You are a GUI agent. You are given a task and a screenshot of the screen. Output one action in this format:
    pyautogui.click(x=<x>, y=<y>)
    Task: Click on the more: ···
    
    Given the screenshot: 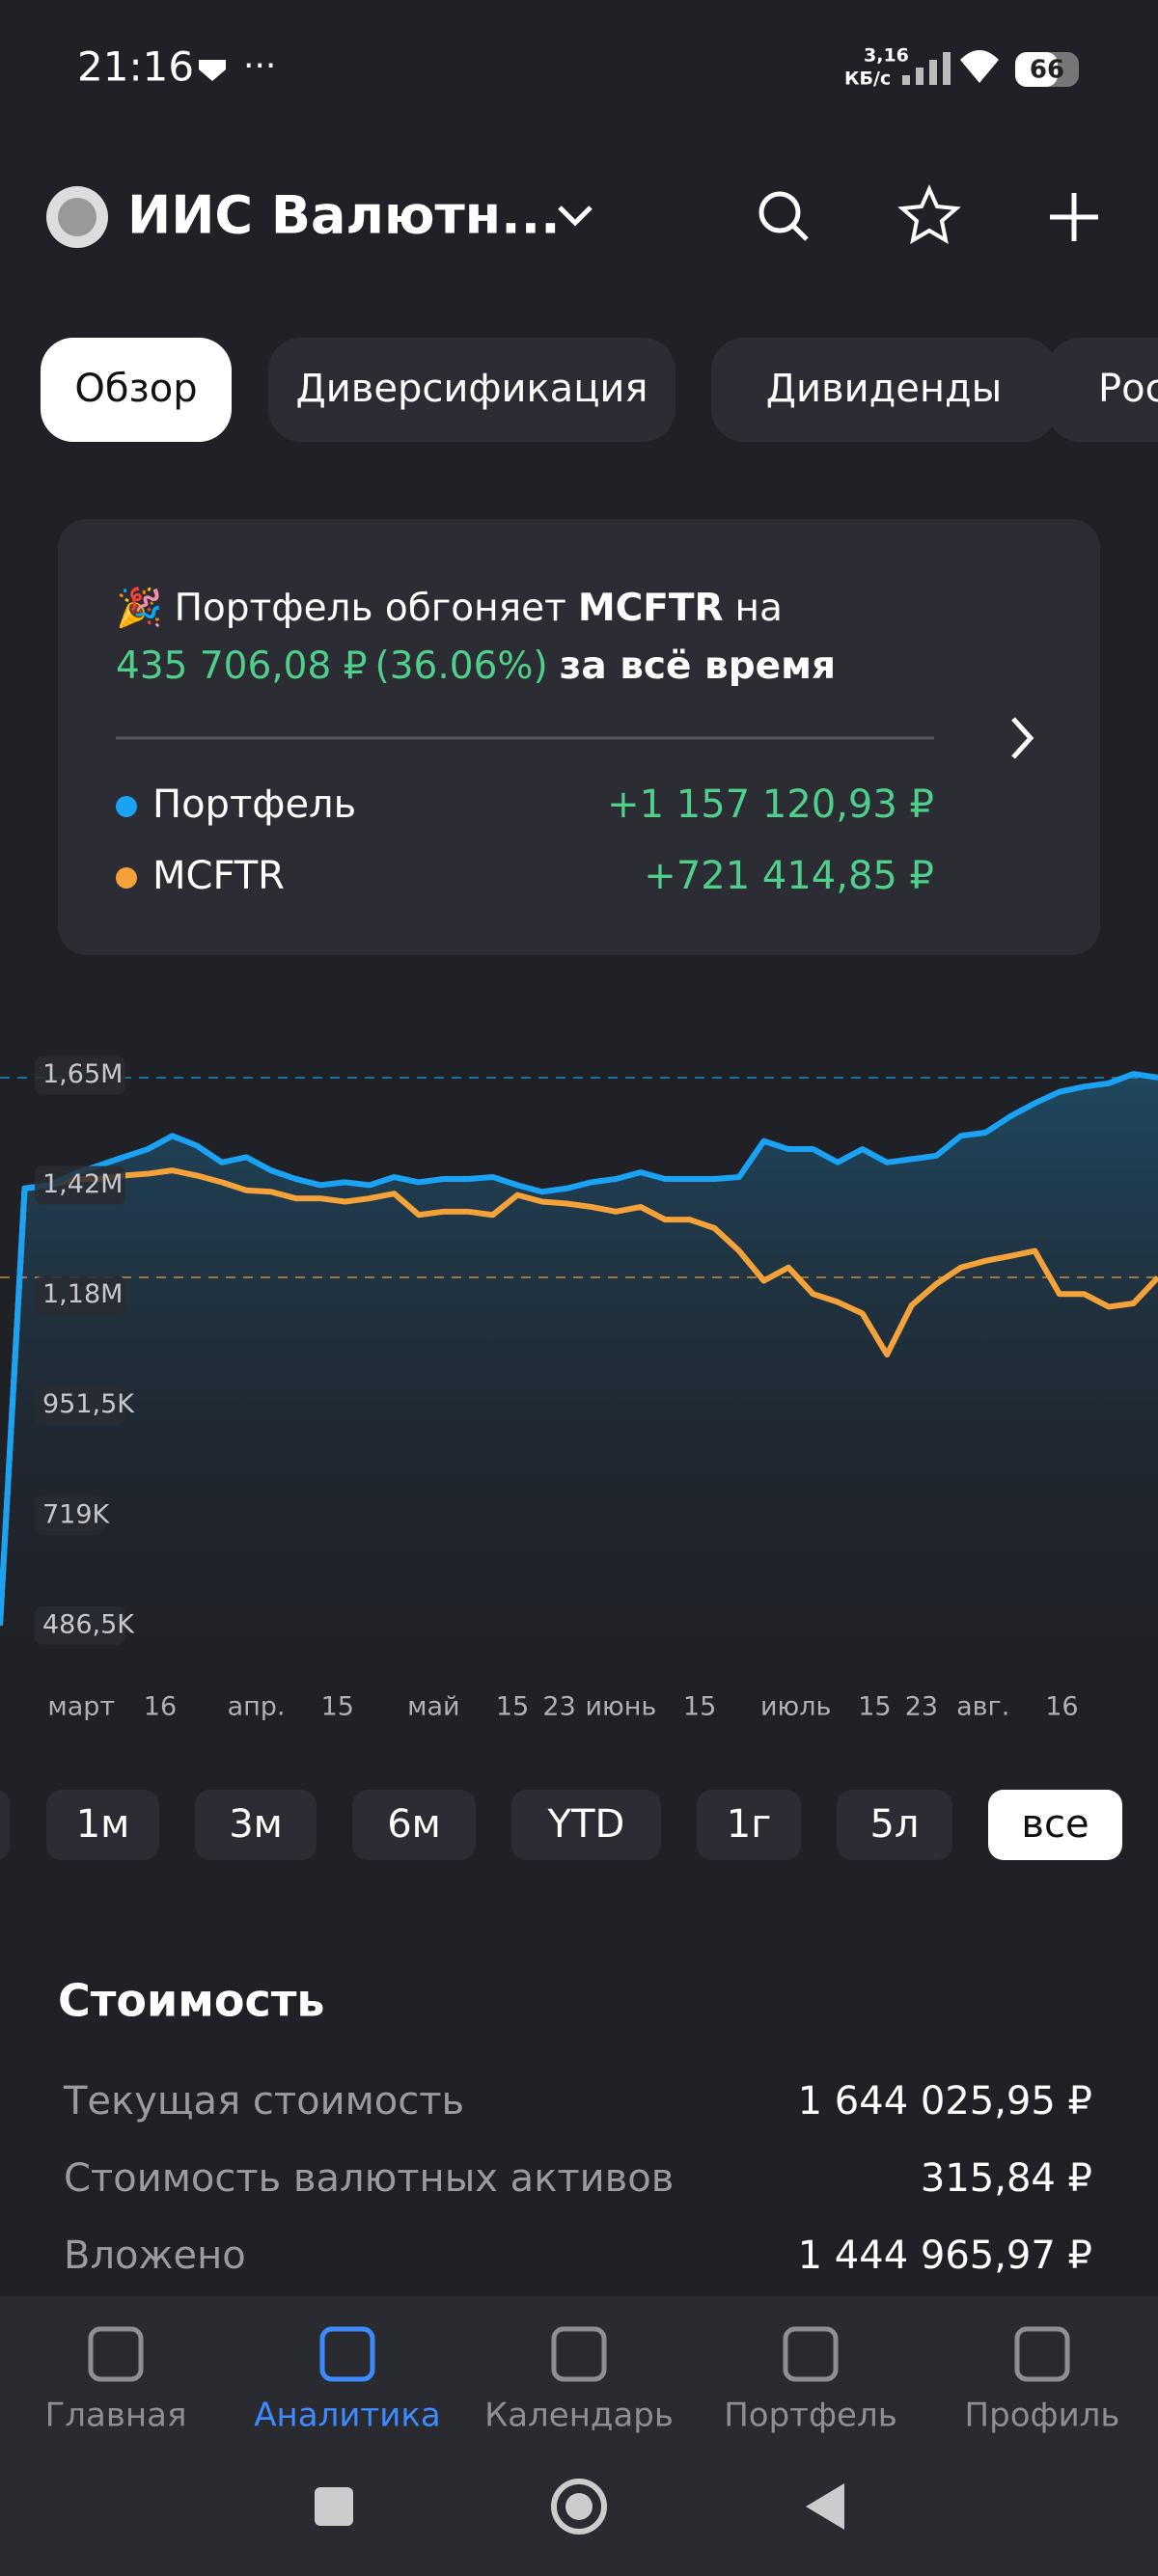 What is the action you would take?
    pyautogui.click(x=259, y=66)
    